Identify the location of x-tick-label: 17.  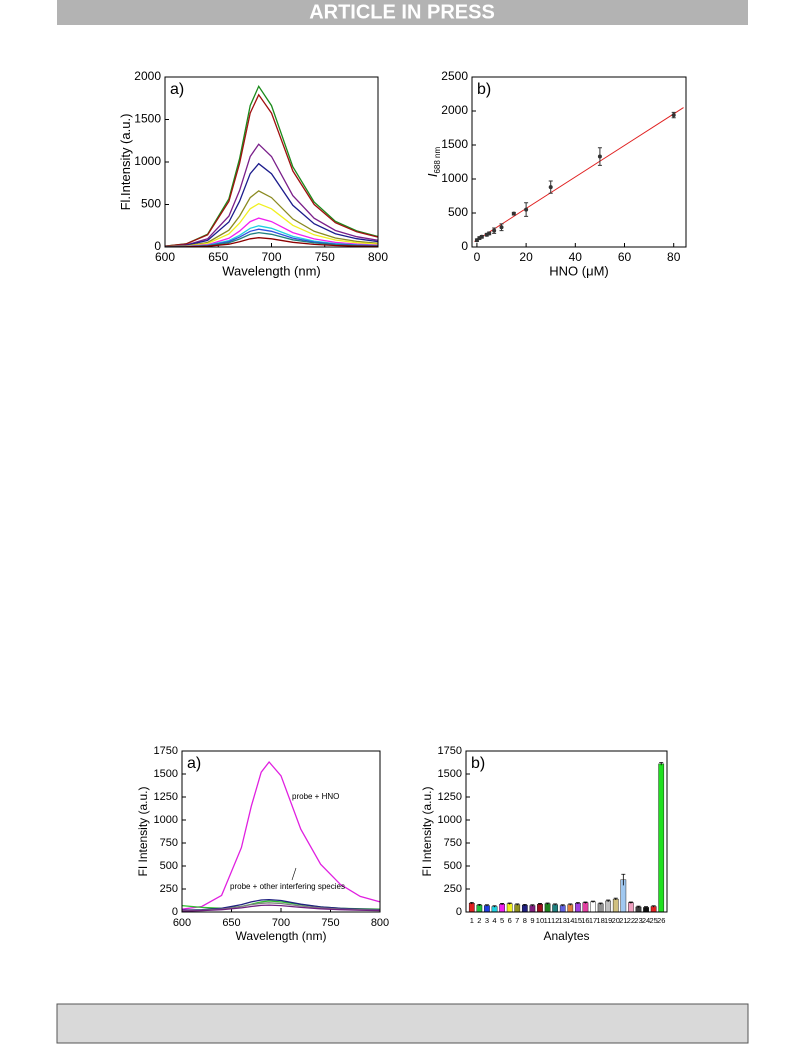
(593, 920).